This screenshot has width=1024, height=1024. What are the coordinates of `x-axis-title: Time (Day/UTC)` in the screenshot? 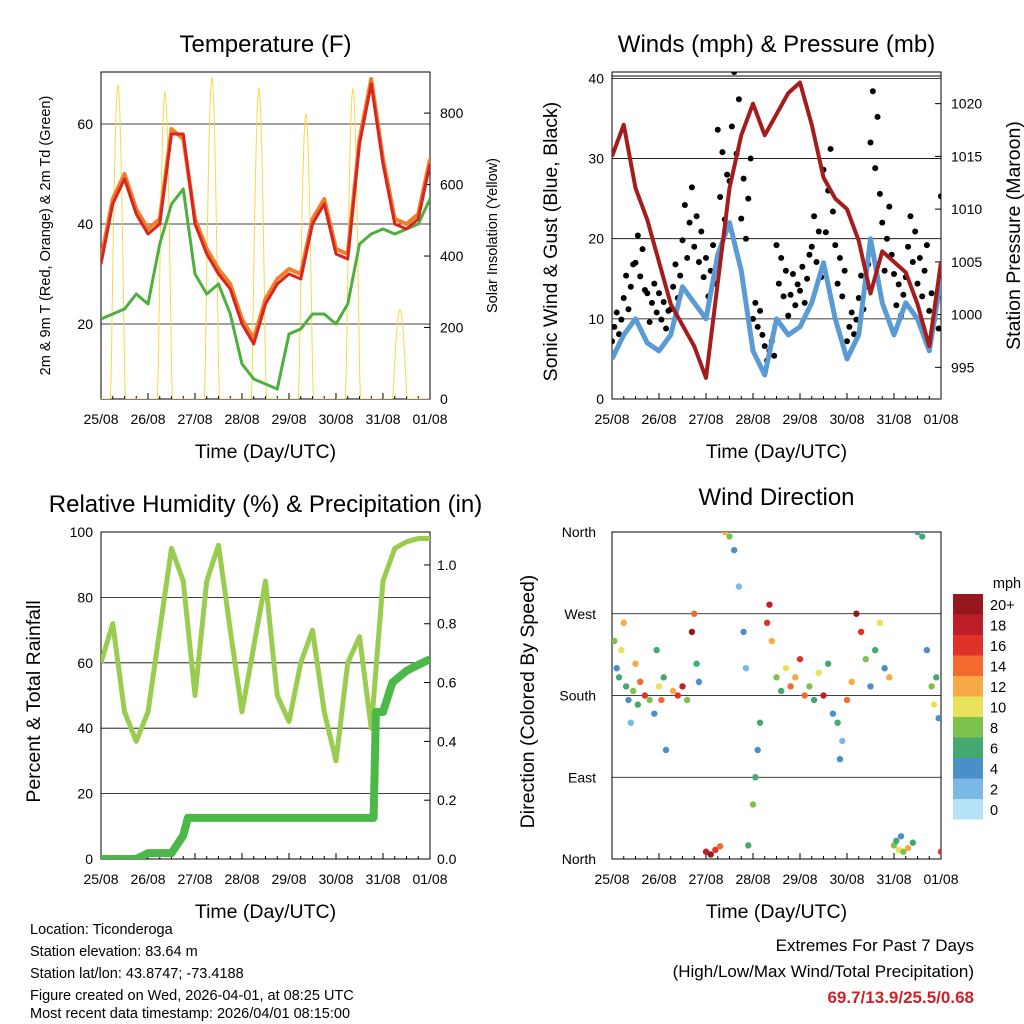 It's located at (265, 912).